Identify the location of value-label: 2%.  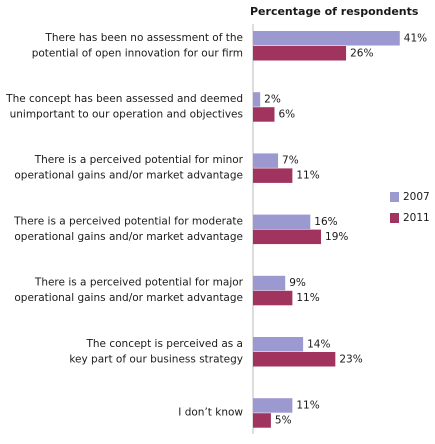
(272, 99).